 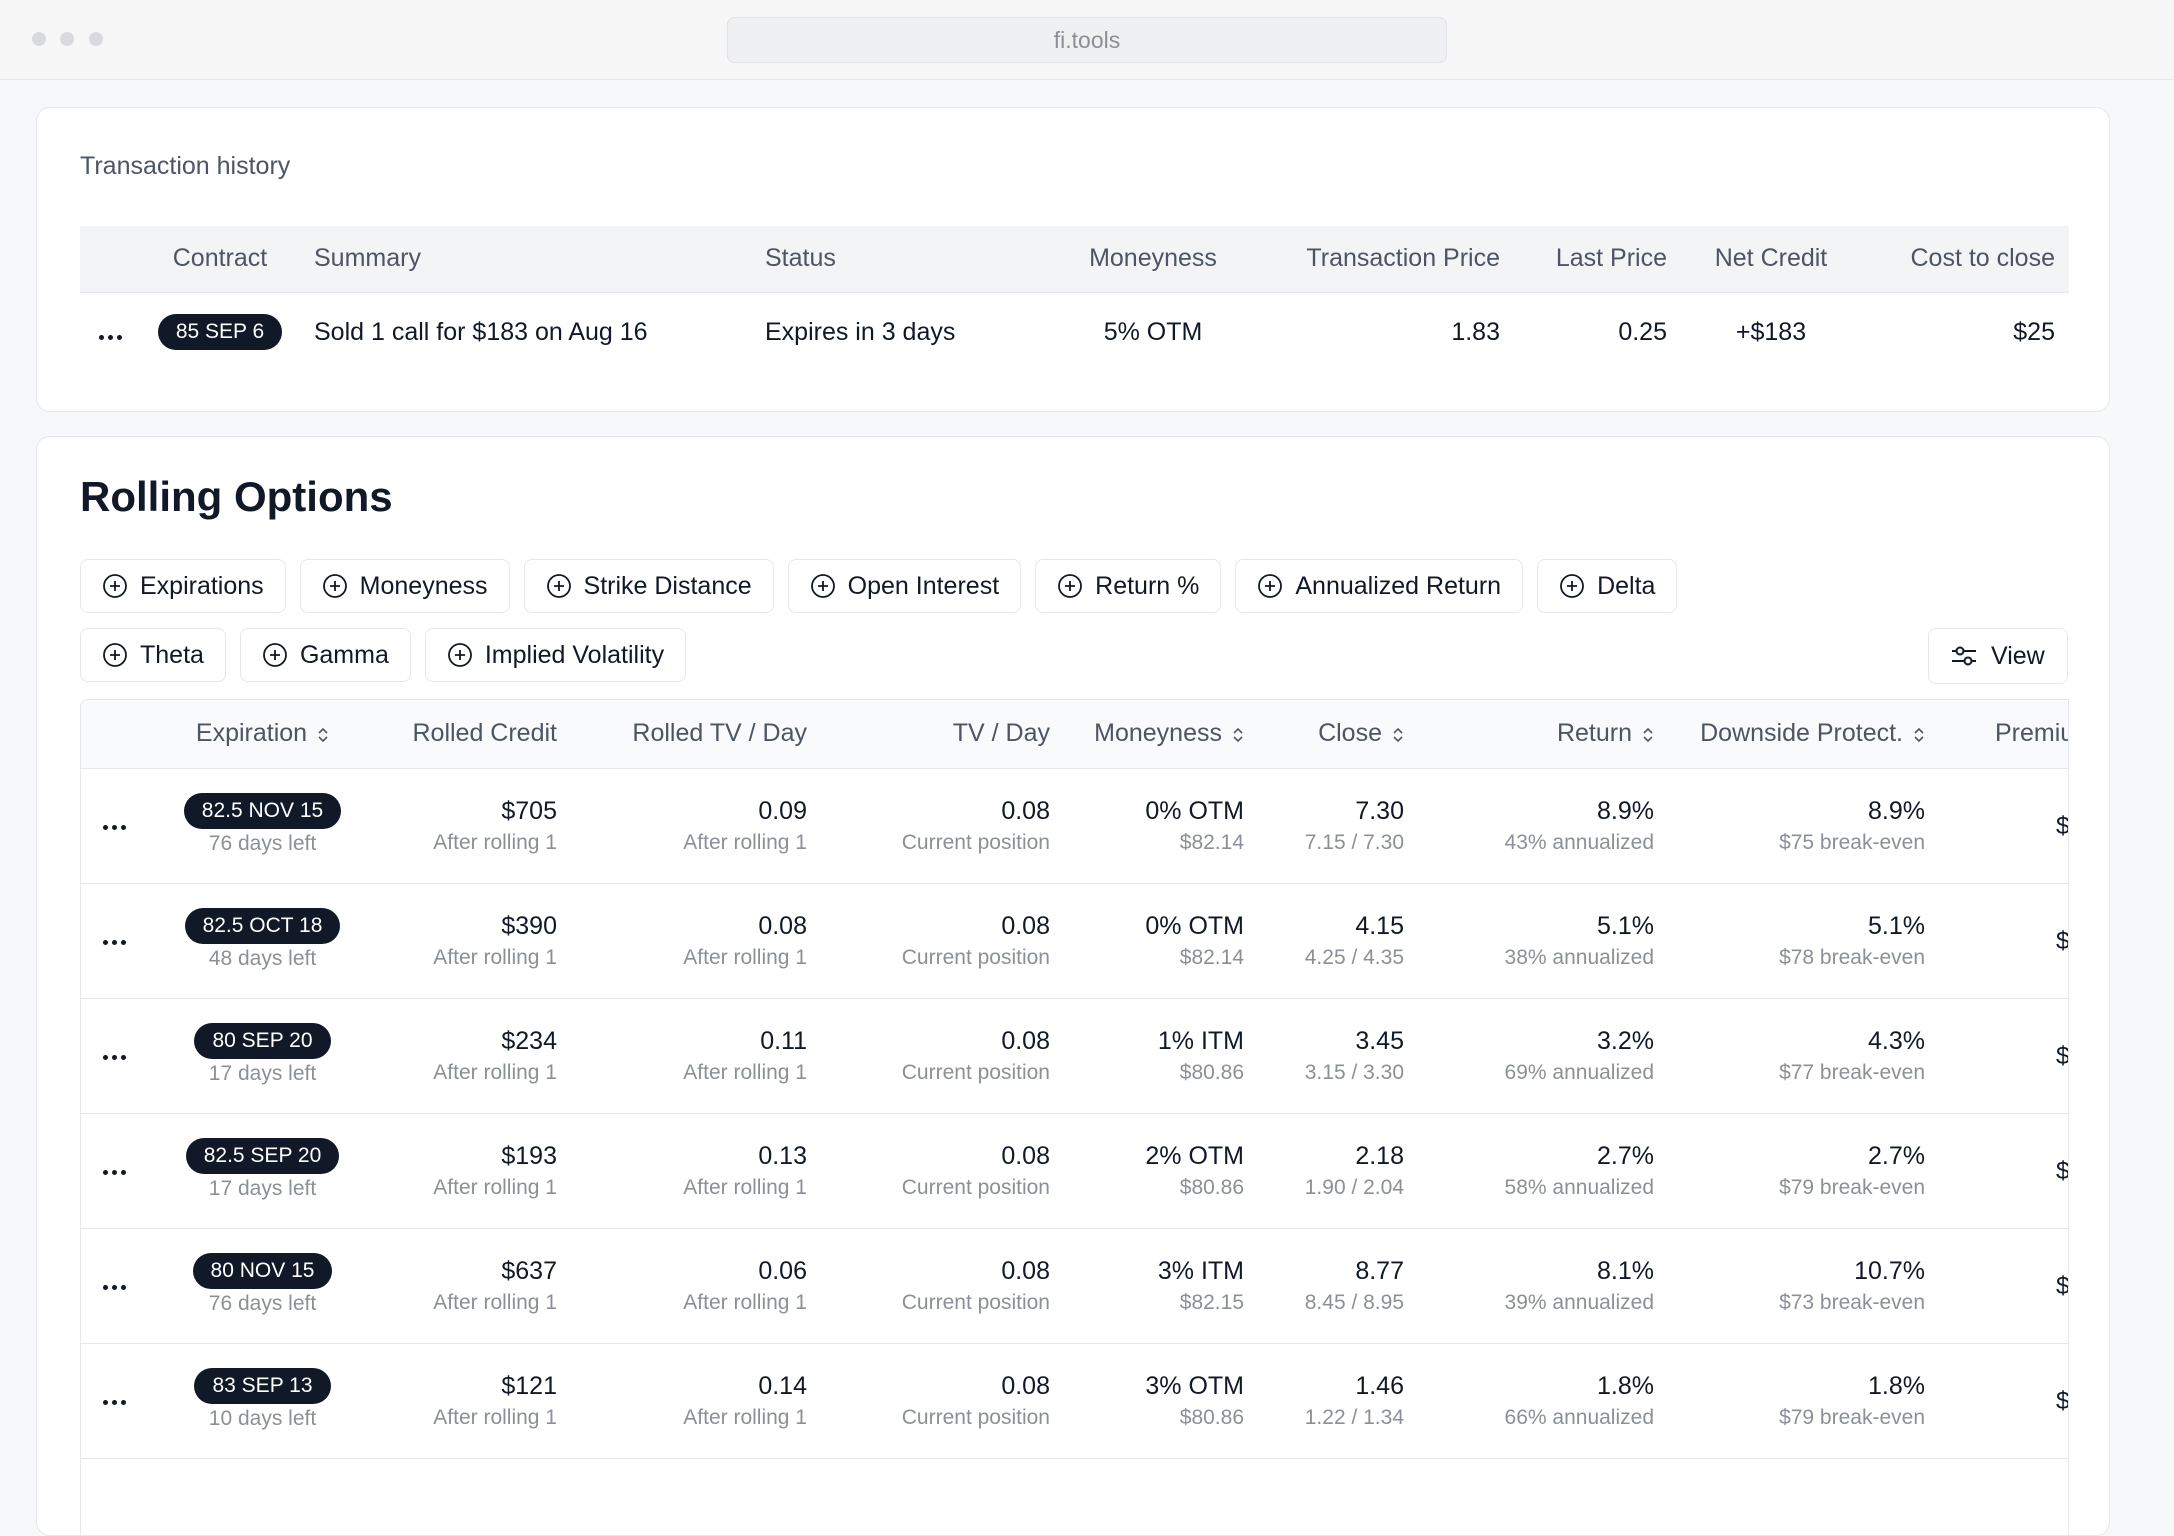 What do you see at coordinates (1803, 1386) in the screenshot?
I see `value: 1.8%` at bounding box center [1803, 1386].